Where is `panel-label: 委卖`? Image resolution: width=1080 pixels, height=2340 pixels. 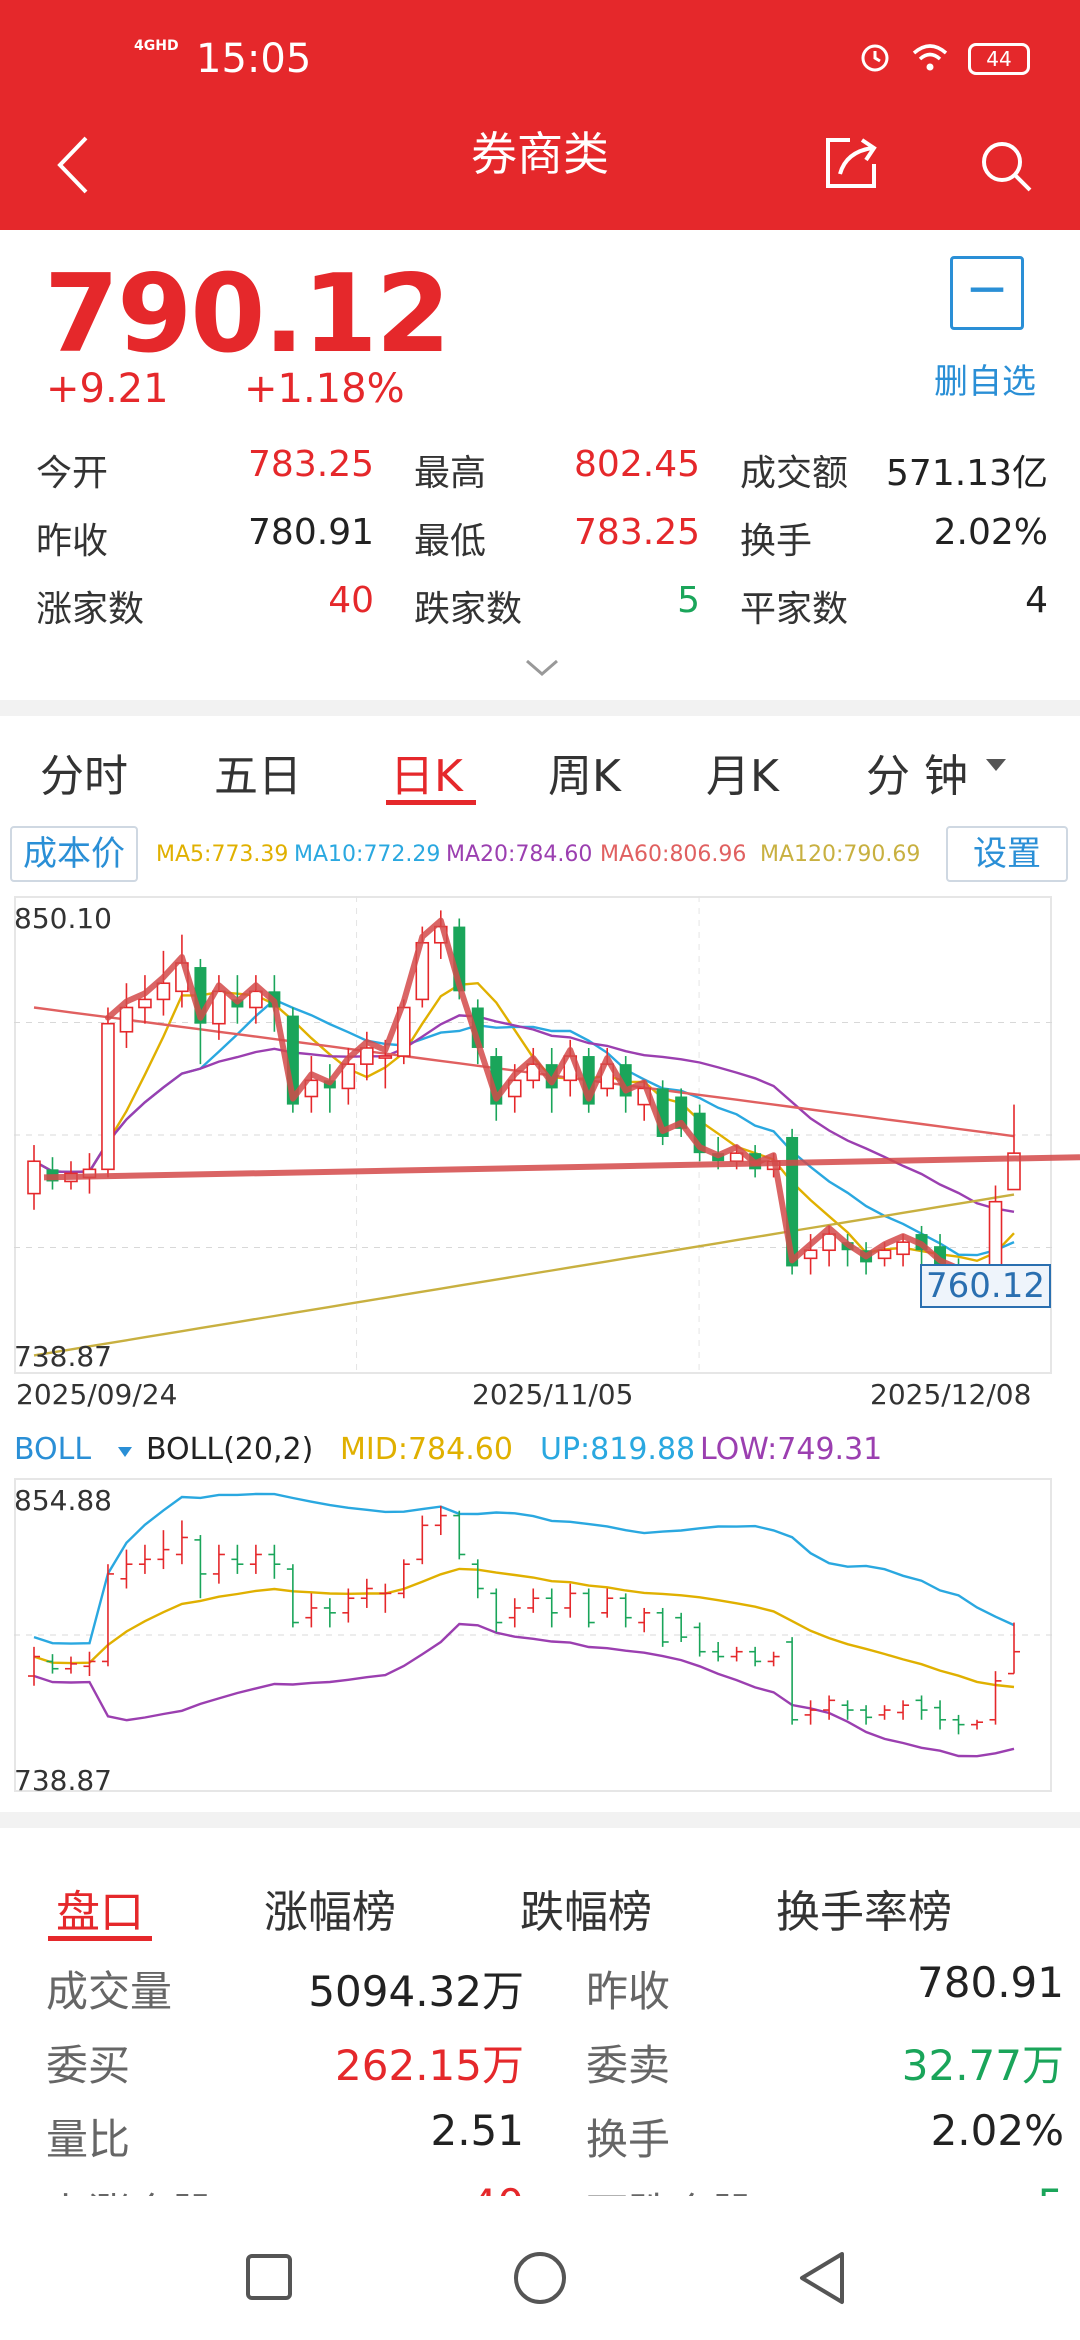 panel-label: 委卖 is located at coordinates (628, 2065).